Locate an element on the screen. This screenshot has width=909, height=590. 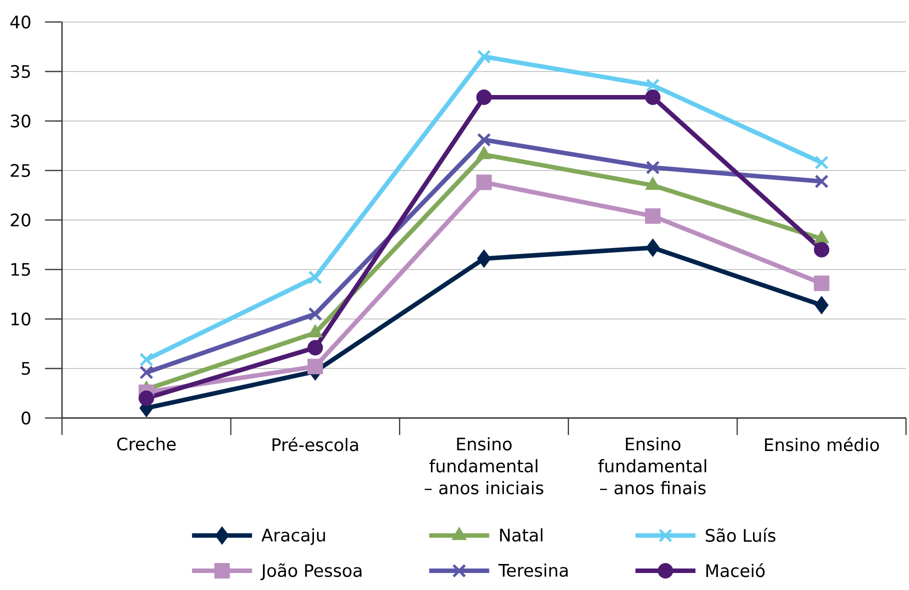
legend-label: Natal is located at coordinates (521, 535).